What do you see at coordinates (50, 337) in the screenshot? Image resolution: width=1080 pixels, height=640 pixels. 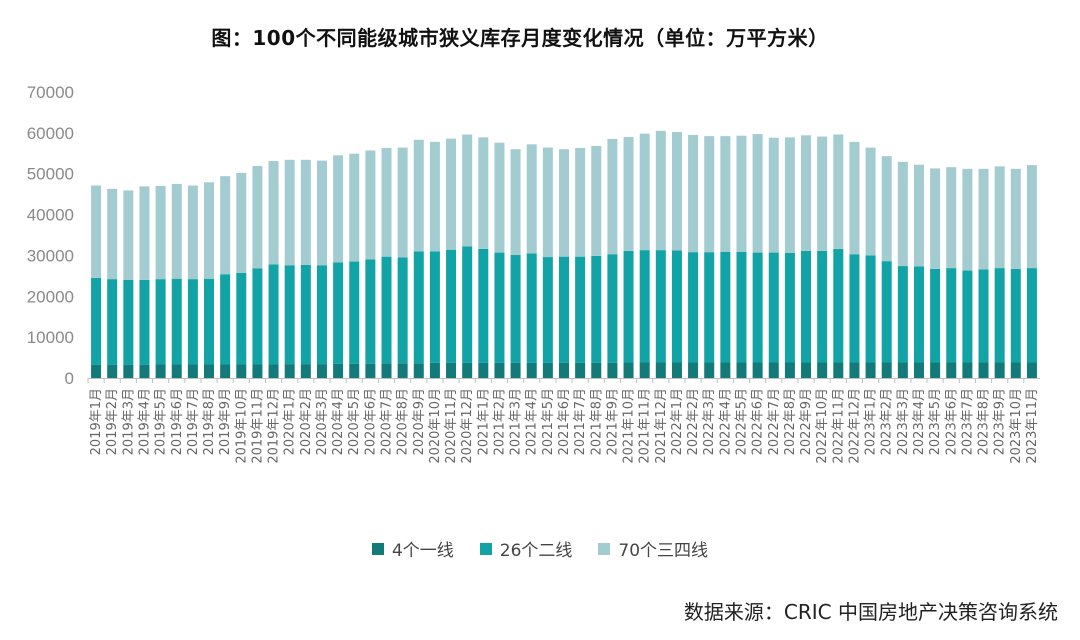 I see `y-tick-label: 10000` at bounding box center [50, 337].